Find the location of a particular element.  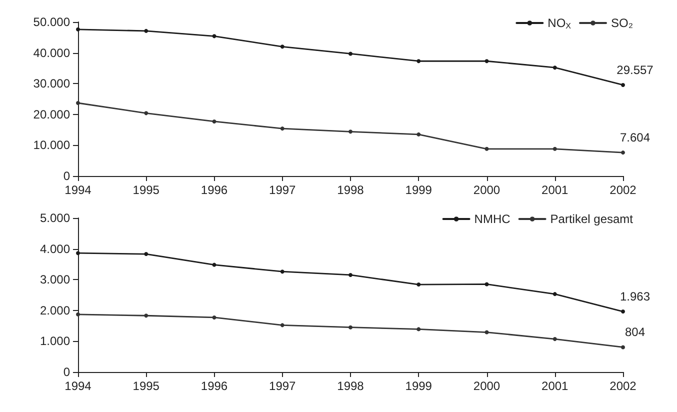

y-tick-label: 30.000 is located at coordinates (51, 83).